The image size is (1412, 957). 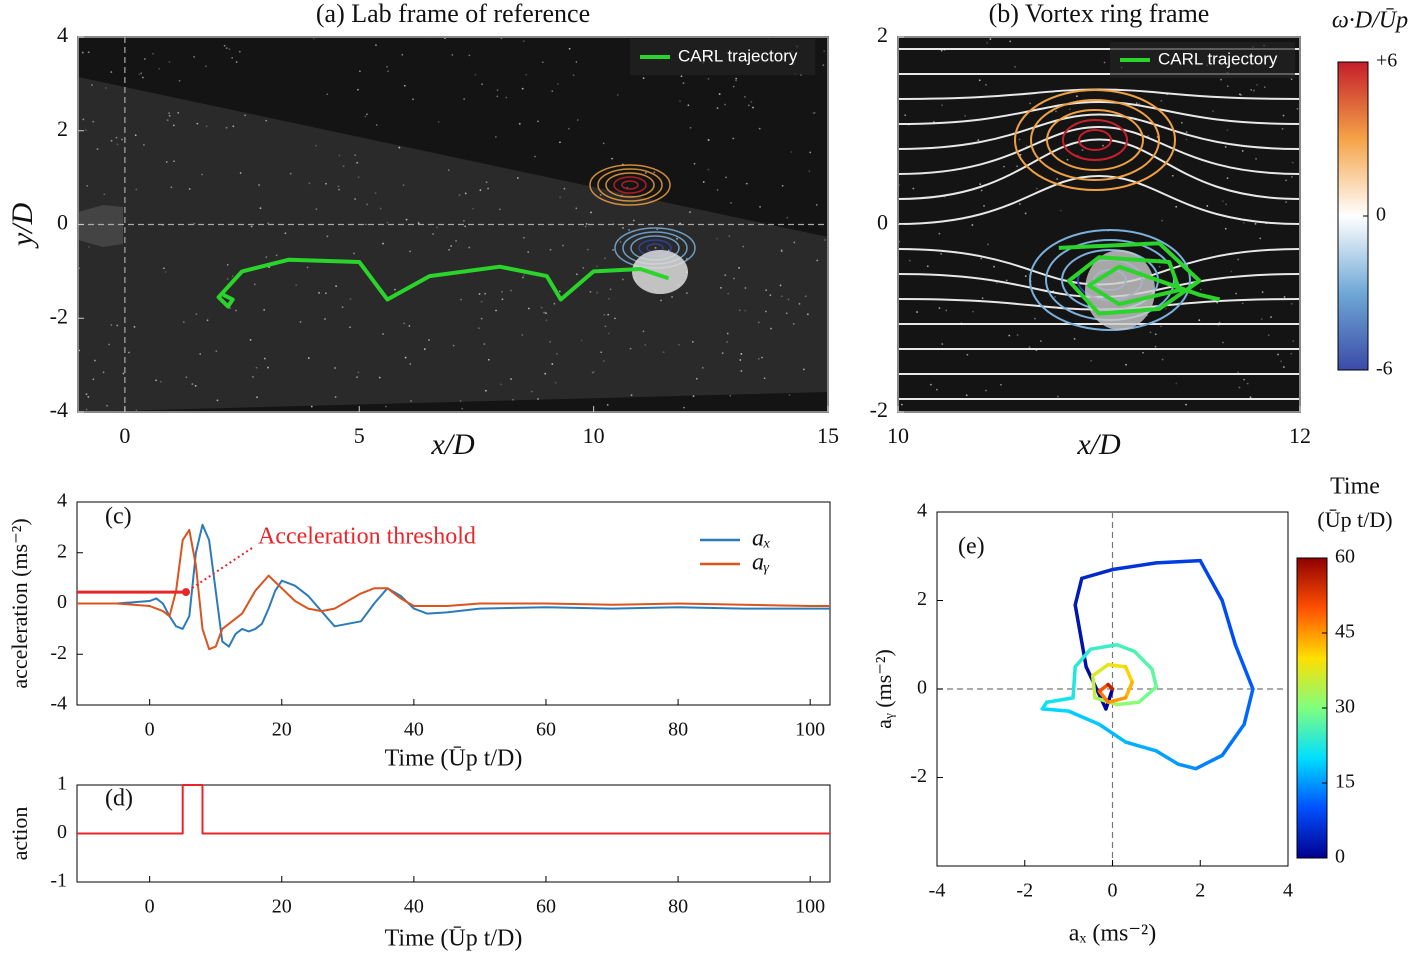 I want to click on x-tick-label: 5, so click(x=359, y=435).